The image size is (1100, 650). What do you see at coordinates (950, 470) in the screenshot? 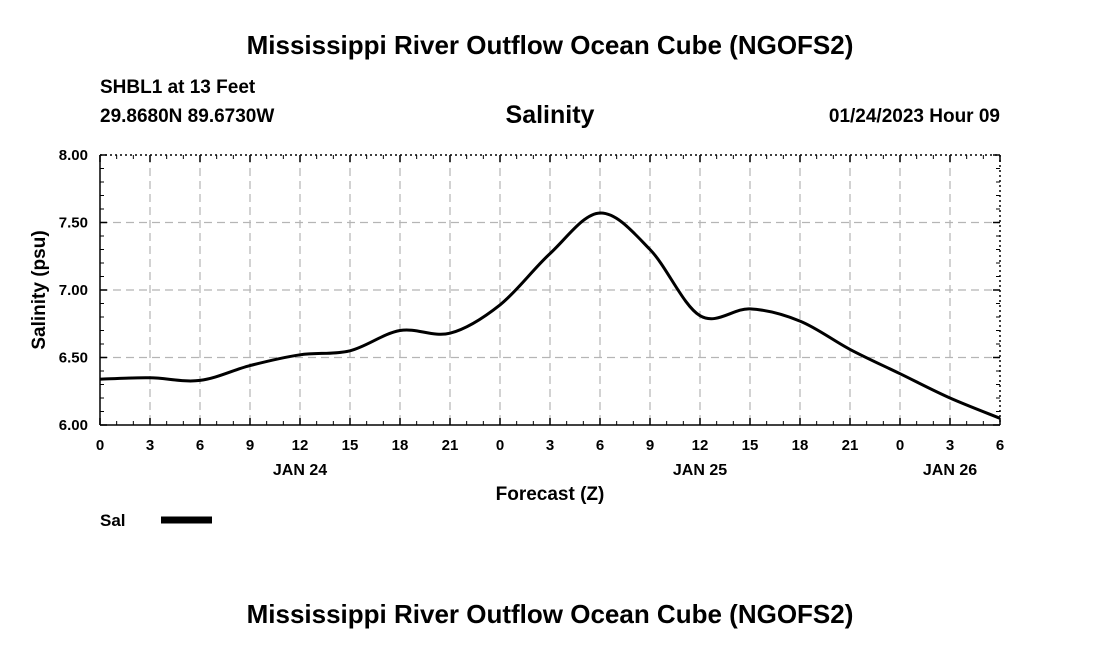
I see `date-label: JAN 26` at bounding box center [950, 470].